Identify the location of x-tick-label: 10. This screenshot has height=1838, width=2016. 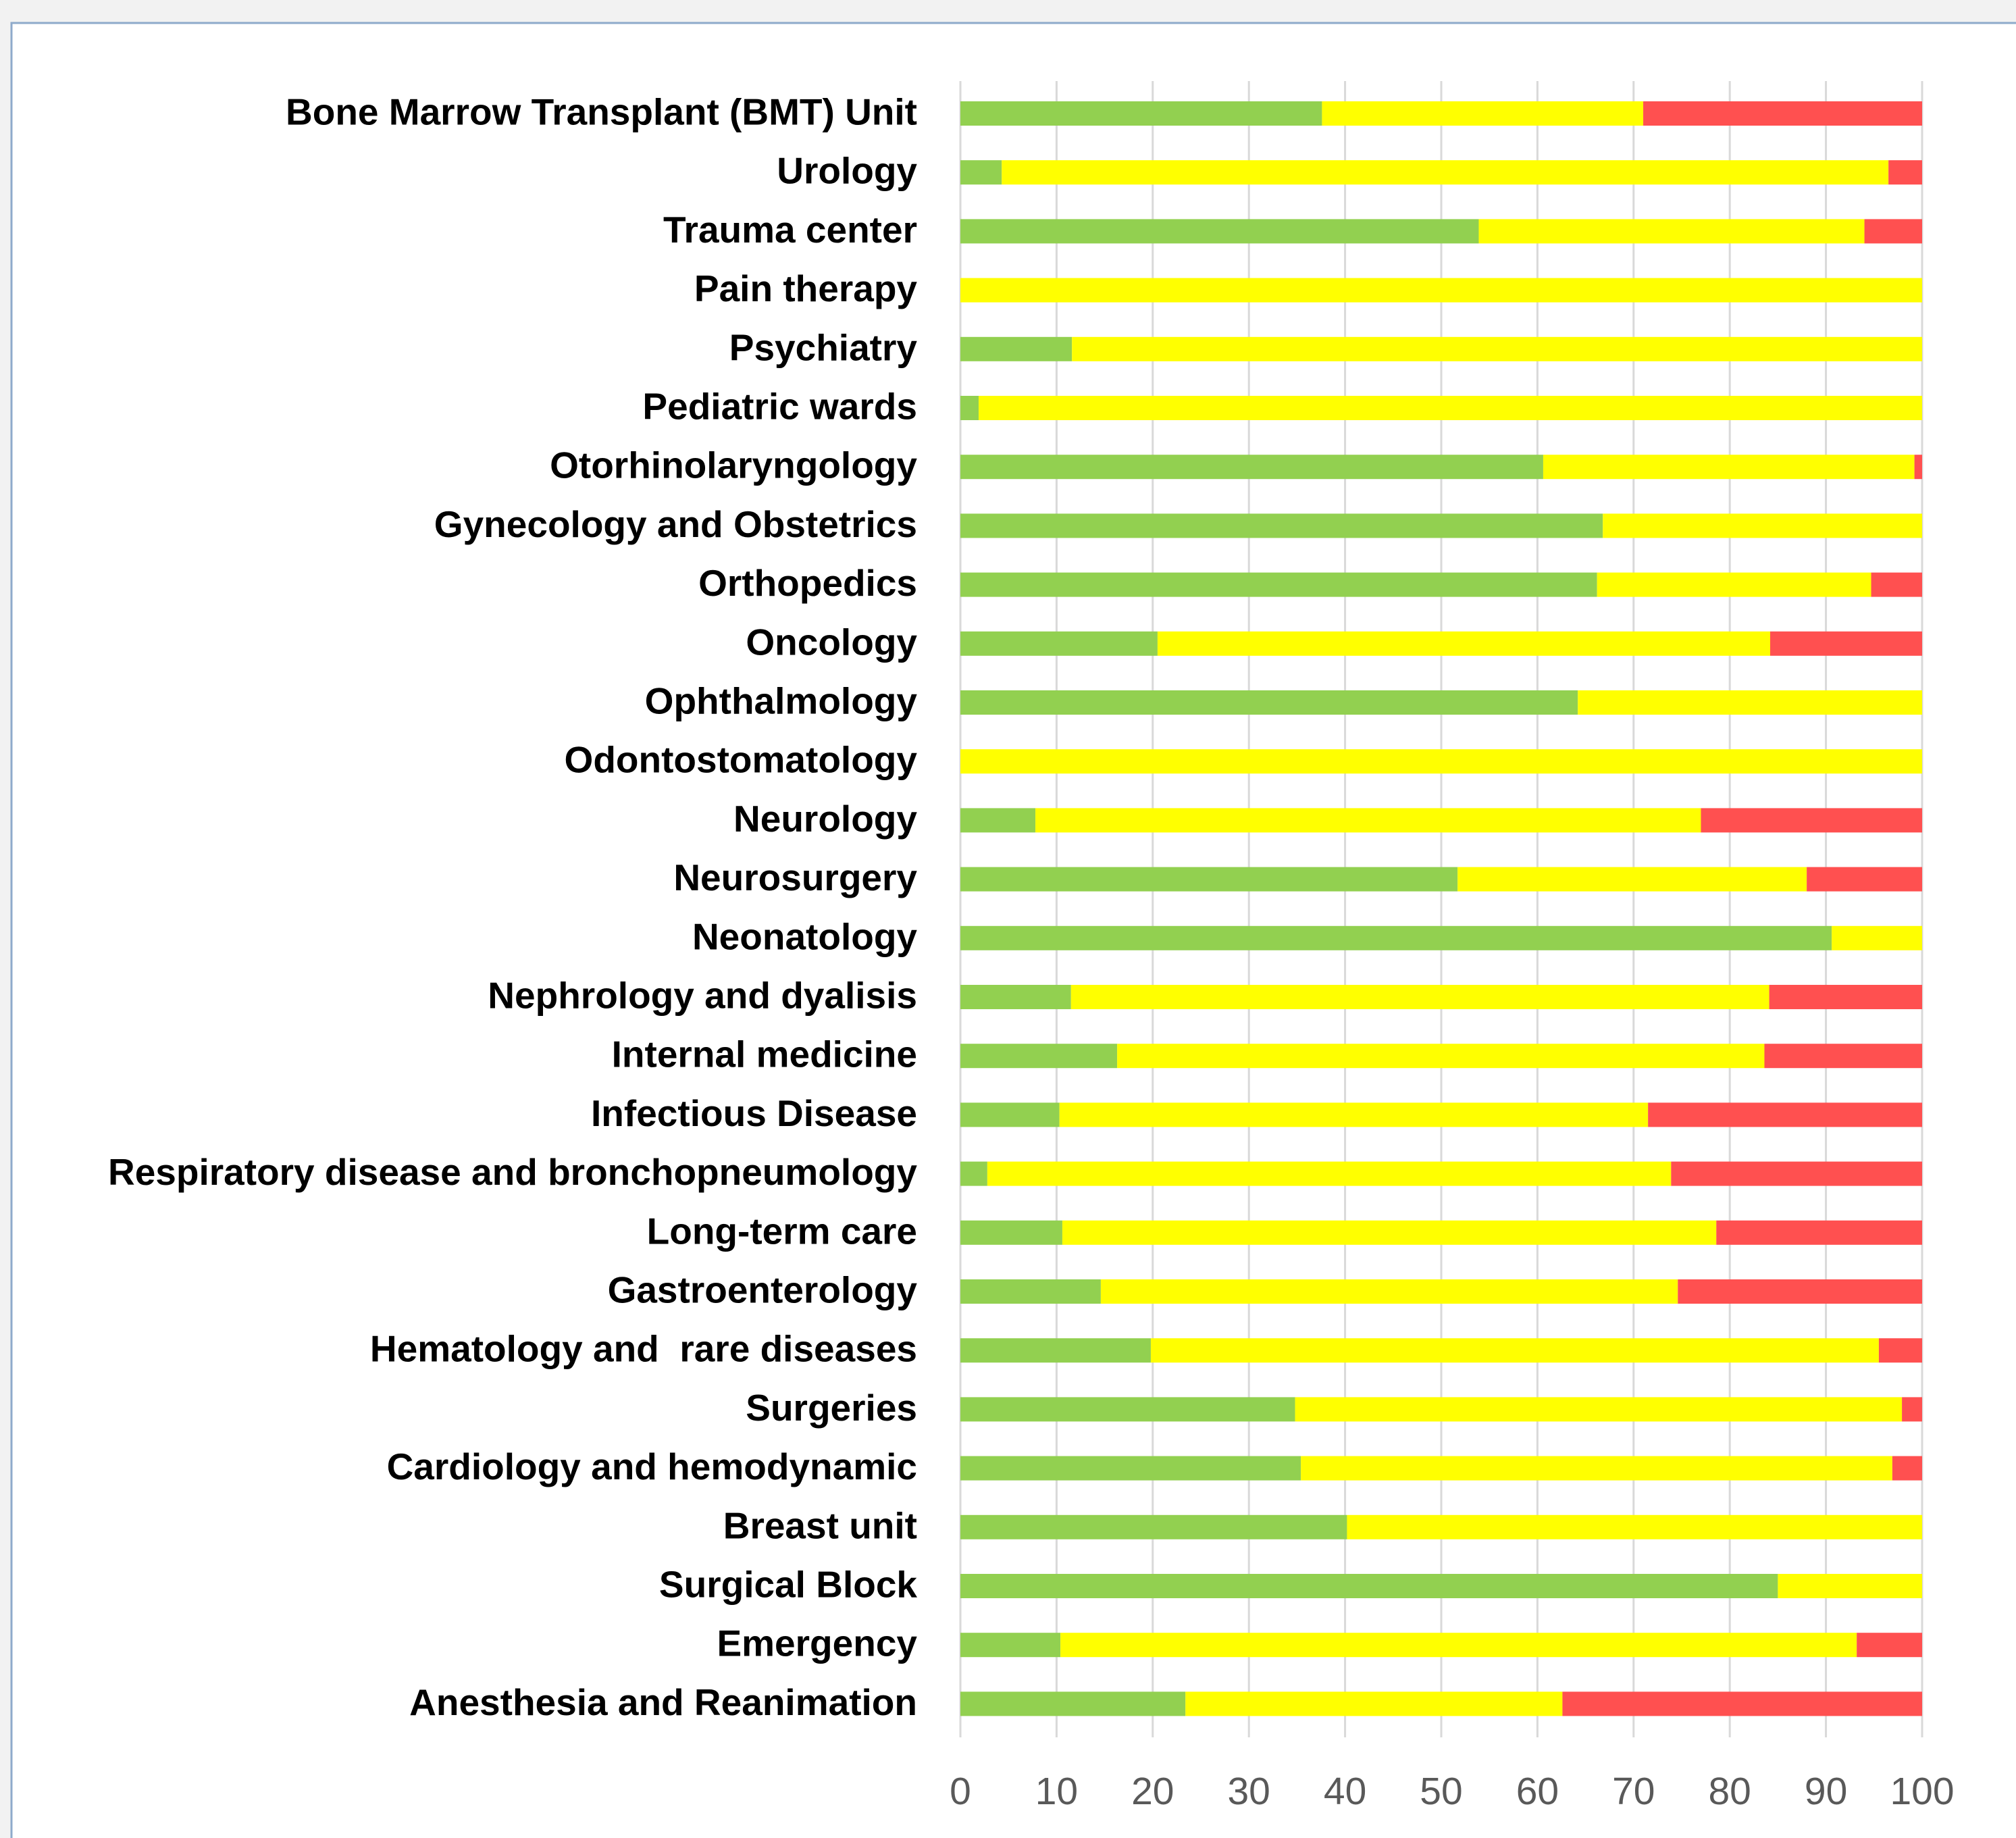
(1056, 1791).